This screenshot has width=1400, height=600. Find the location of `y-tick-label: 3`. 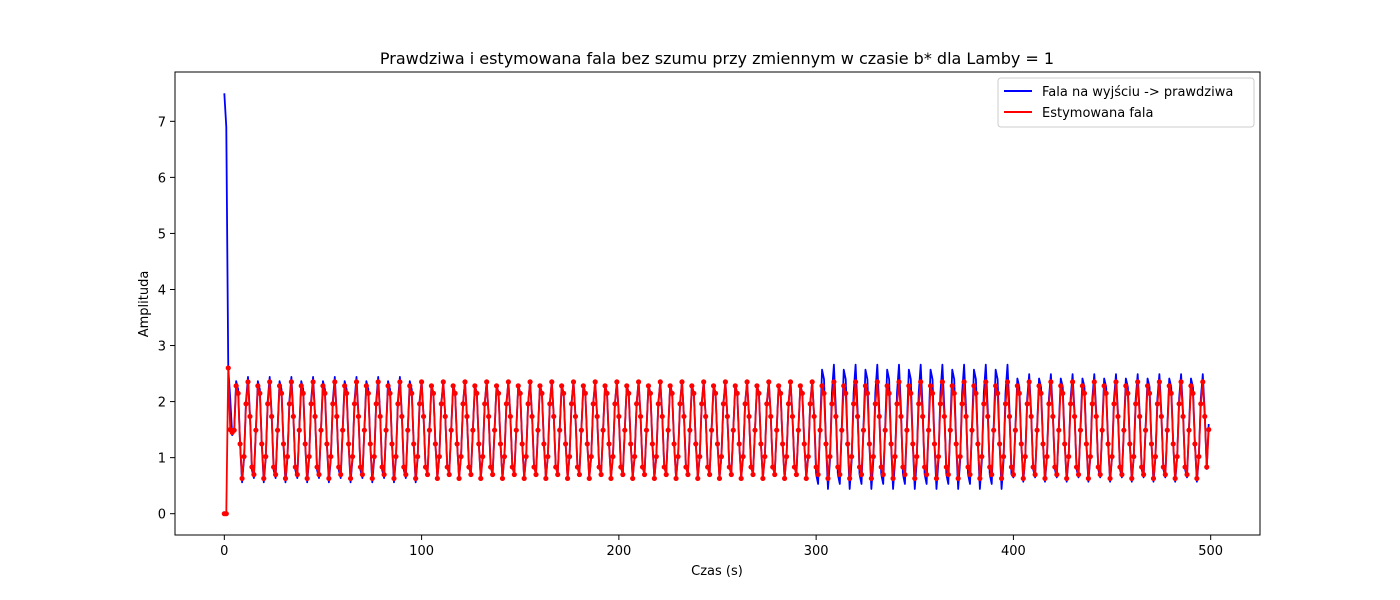

y-tick-label: 3 is located at coordinates (162, 347).